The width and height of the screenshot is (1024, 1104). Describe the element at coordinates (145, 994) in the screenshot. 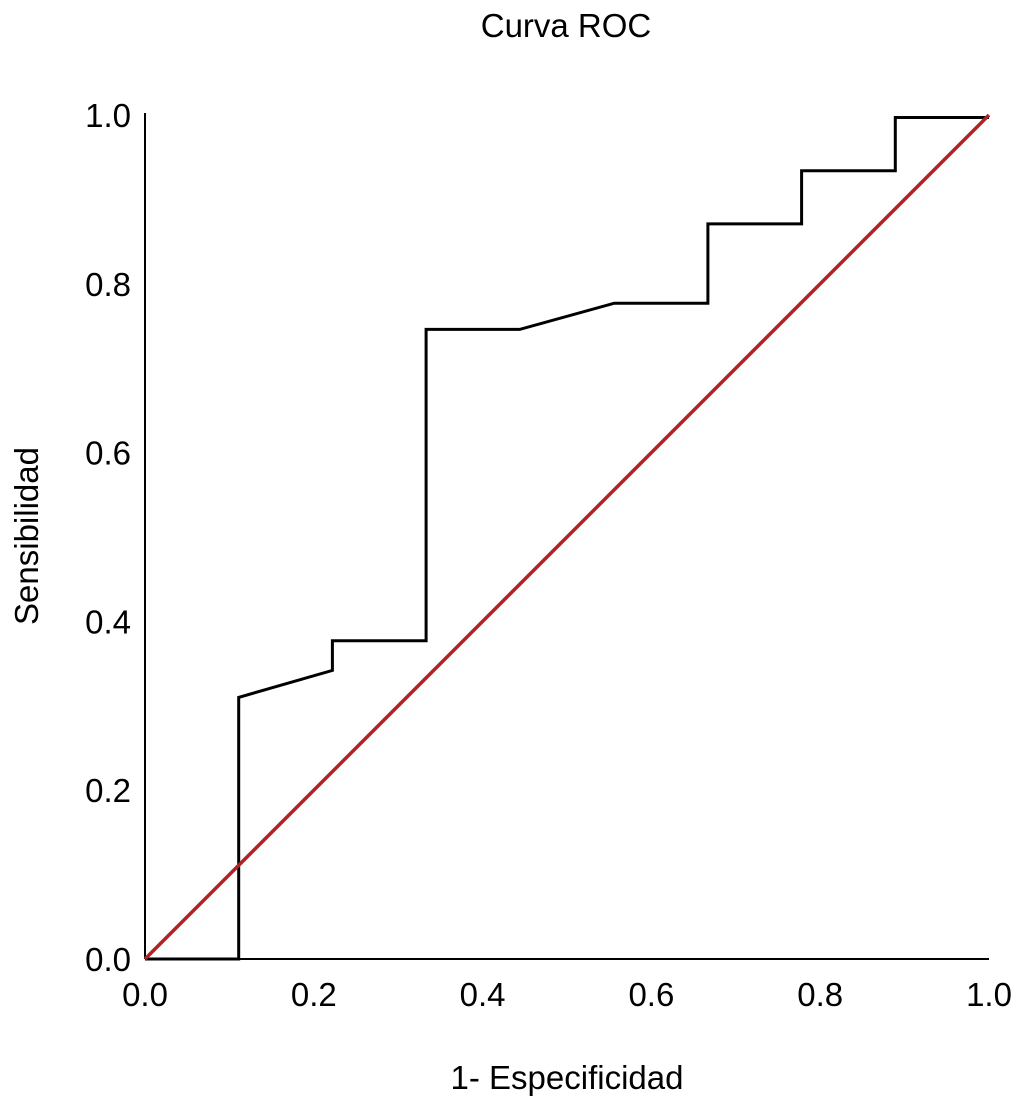

I see `x-tick-label: 0.0` at that location.